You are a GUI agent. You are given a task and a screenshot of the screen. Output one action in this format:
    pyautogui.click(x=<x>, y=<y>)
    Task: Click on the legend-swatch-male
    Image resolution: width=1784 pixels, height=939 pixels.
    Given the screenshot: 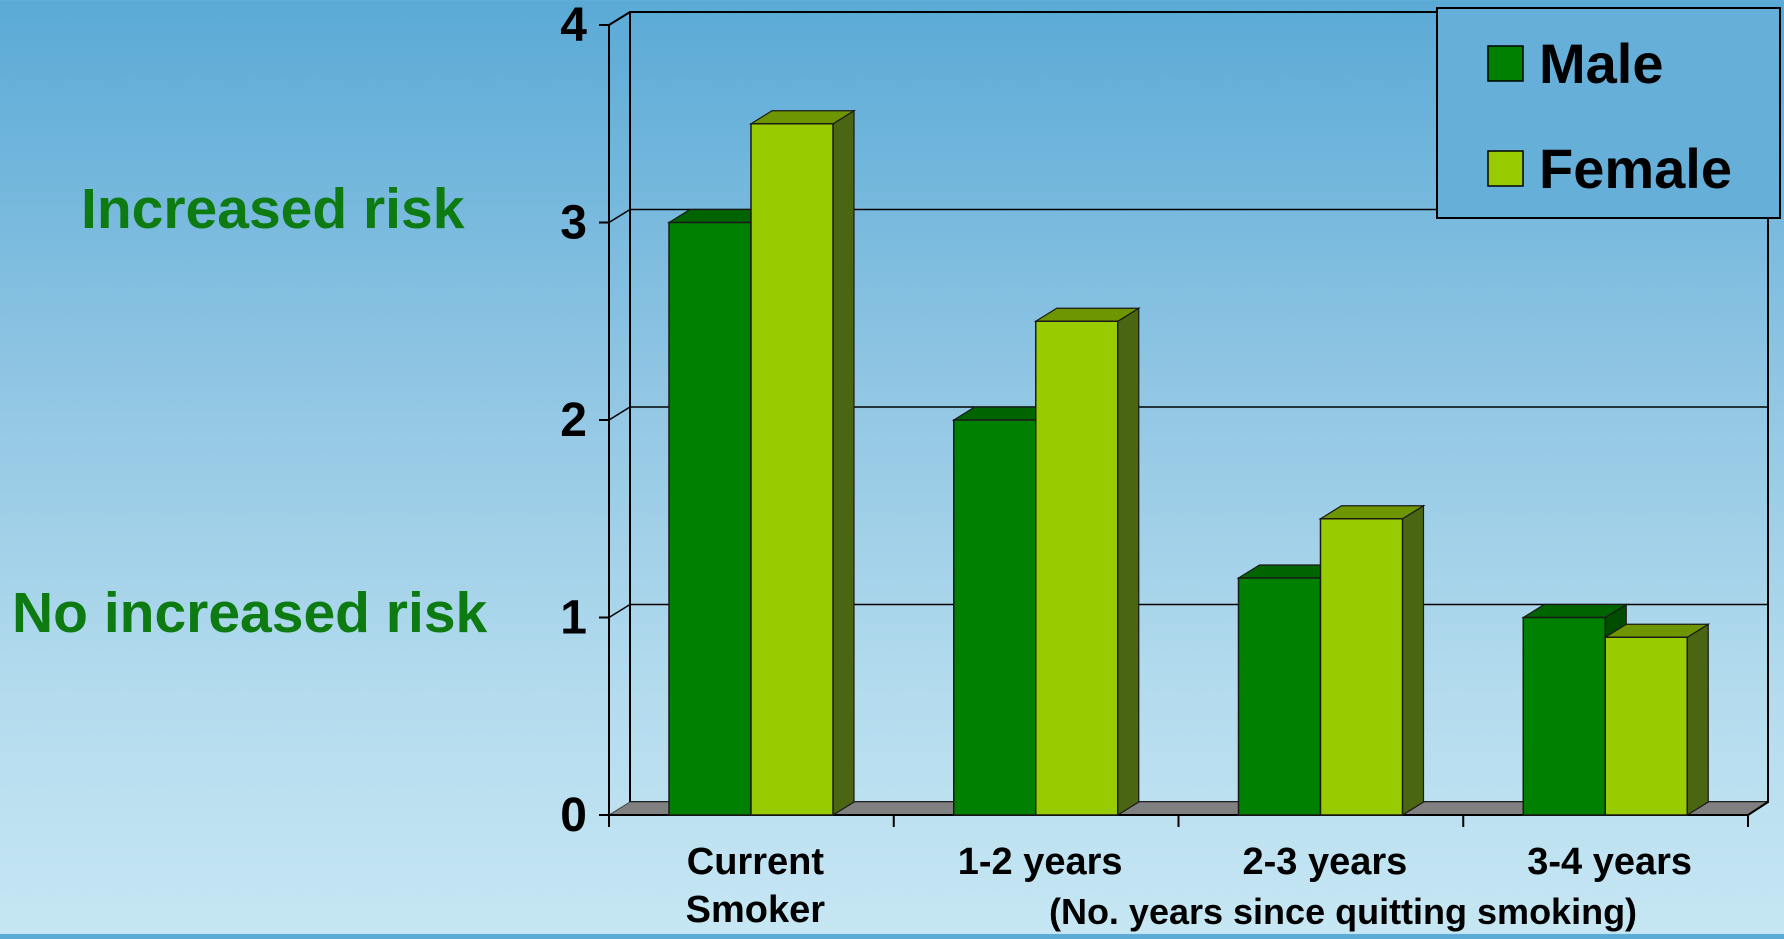 What is the action you would take?
    pyautogui.click(x=1505, y=63)
    